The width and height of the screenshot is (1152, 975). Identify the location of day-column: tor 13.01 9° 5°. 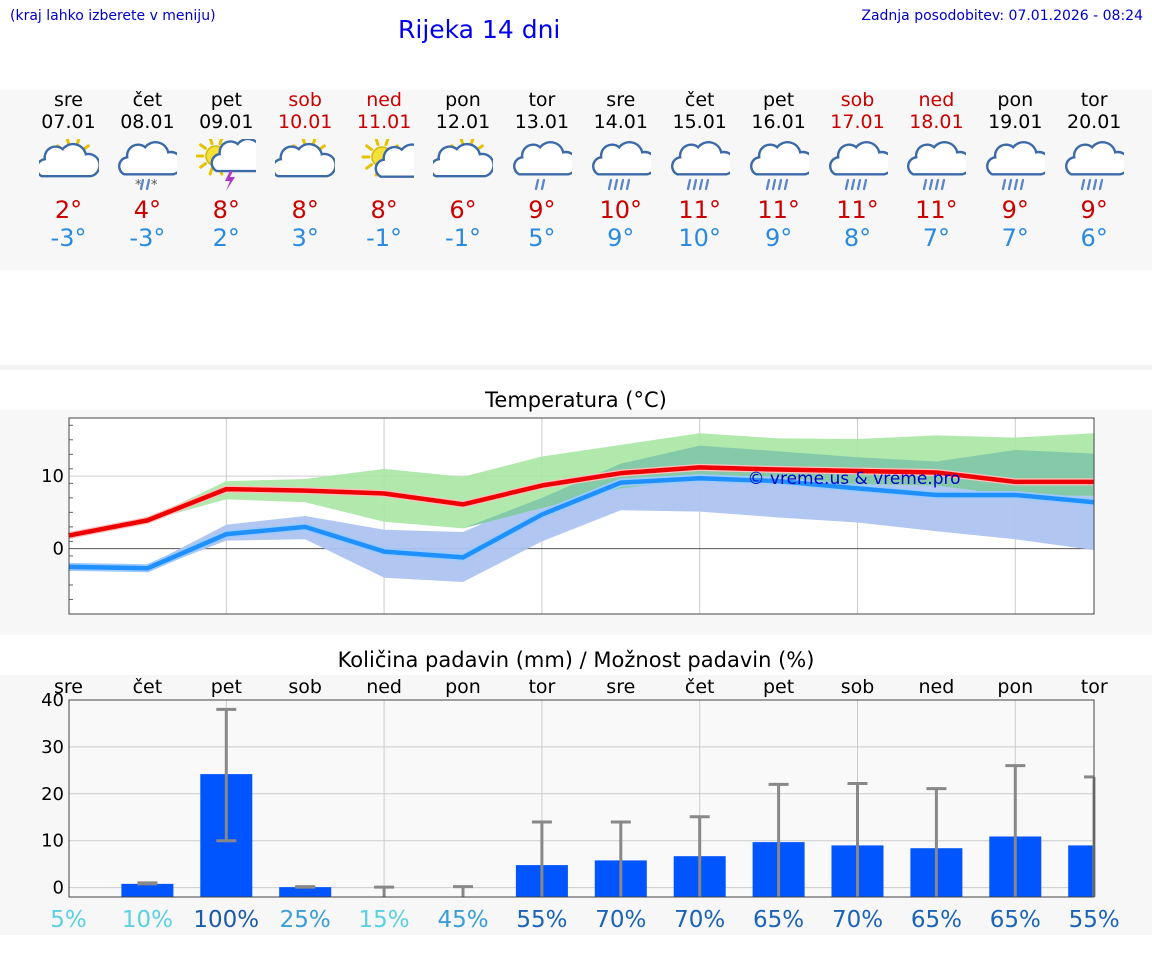
(542, 170).